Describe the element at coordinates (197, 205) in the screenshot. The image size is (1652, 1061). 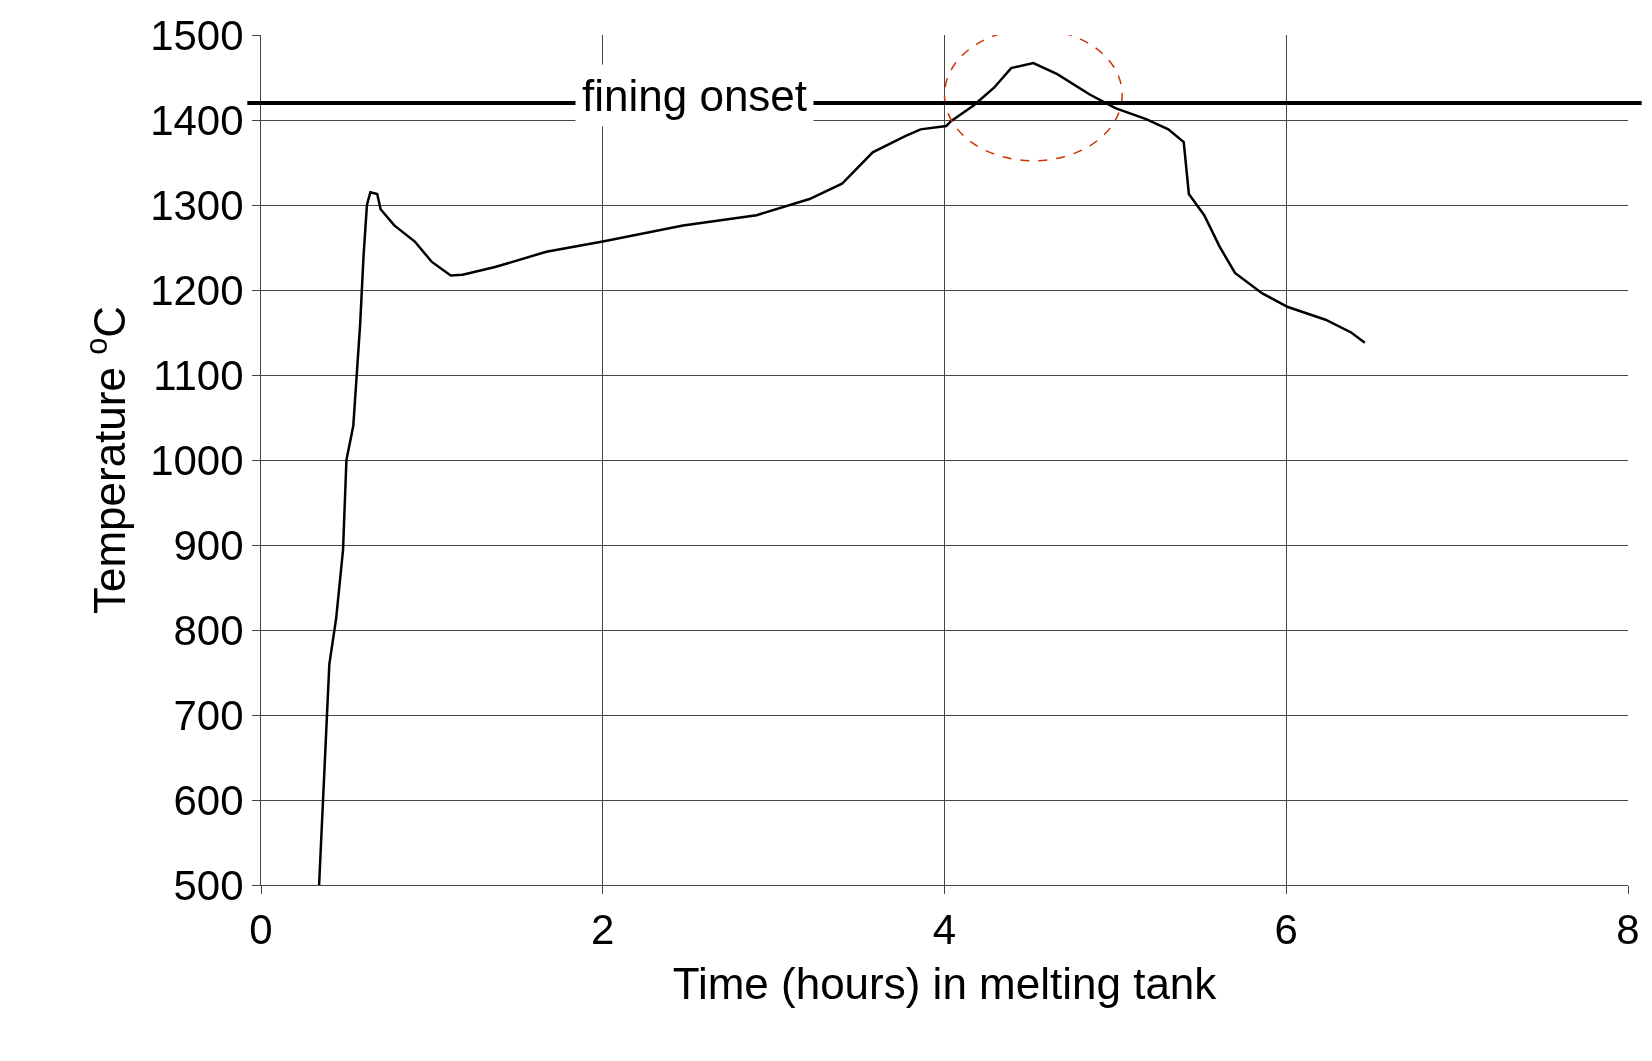
I see `y-tick-label: 1300` at that location.